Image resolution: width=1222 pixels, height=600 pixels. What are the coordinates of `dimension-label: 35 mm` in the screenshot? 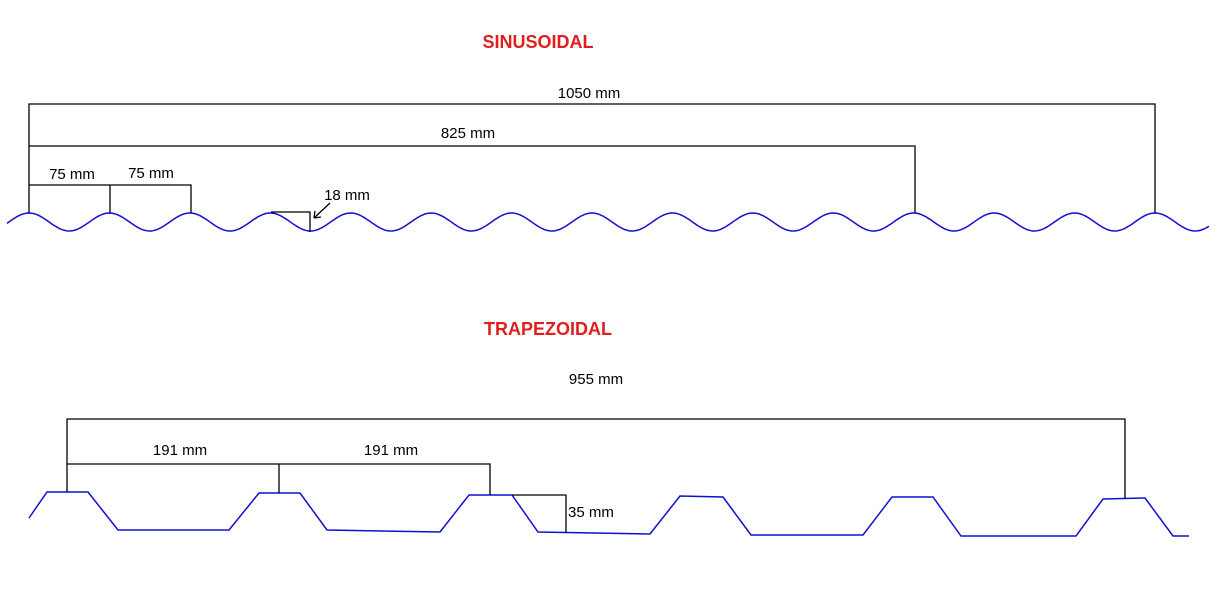 It's located at (591, 512).